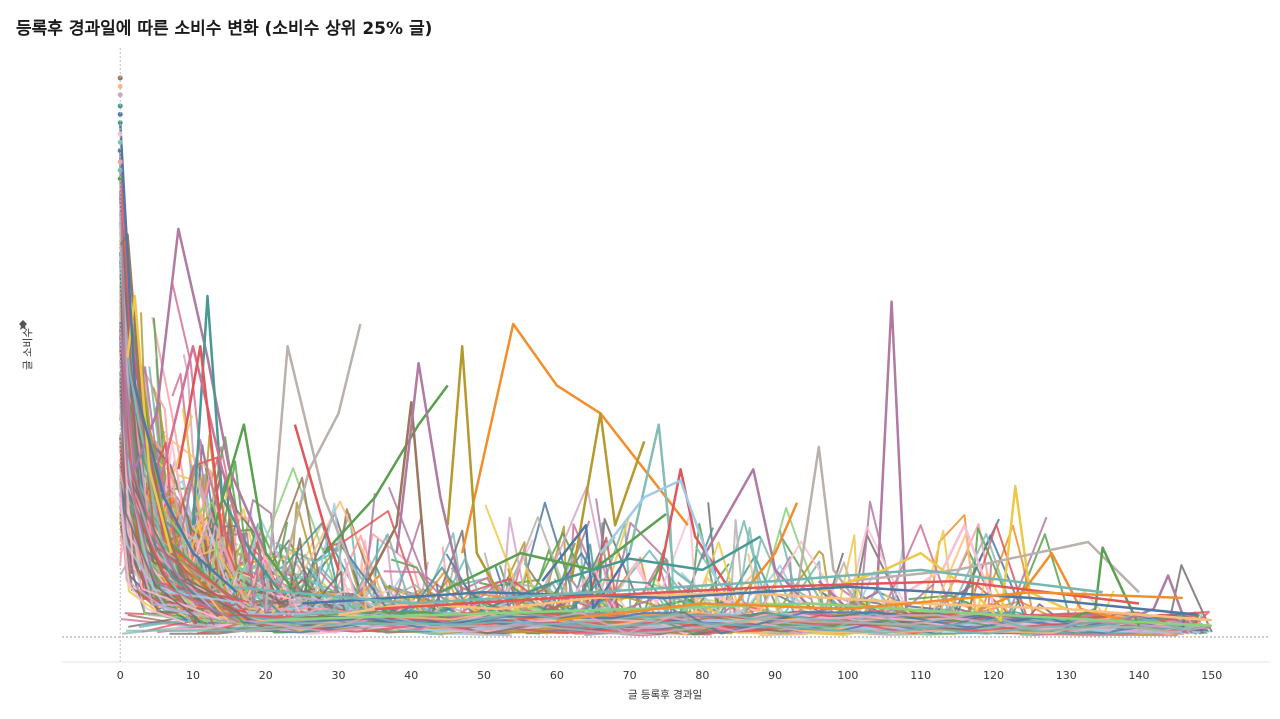 The height and width of the screenshot is (719, 1280). Describe the element at coordinates (484, 675) in the screenshot. I see `x-tick-label: 50` at that location.